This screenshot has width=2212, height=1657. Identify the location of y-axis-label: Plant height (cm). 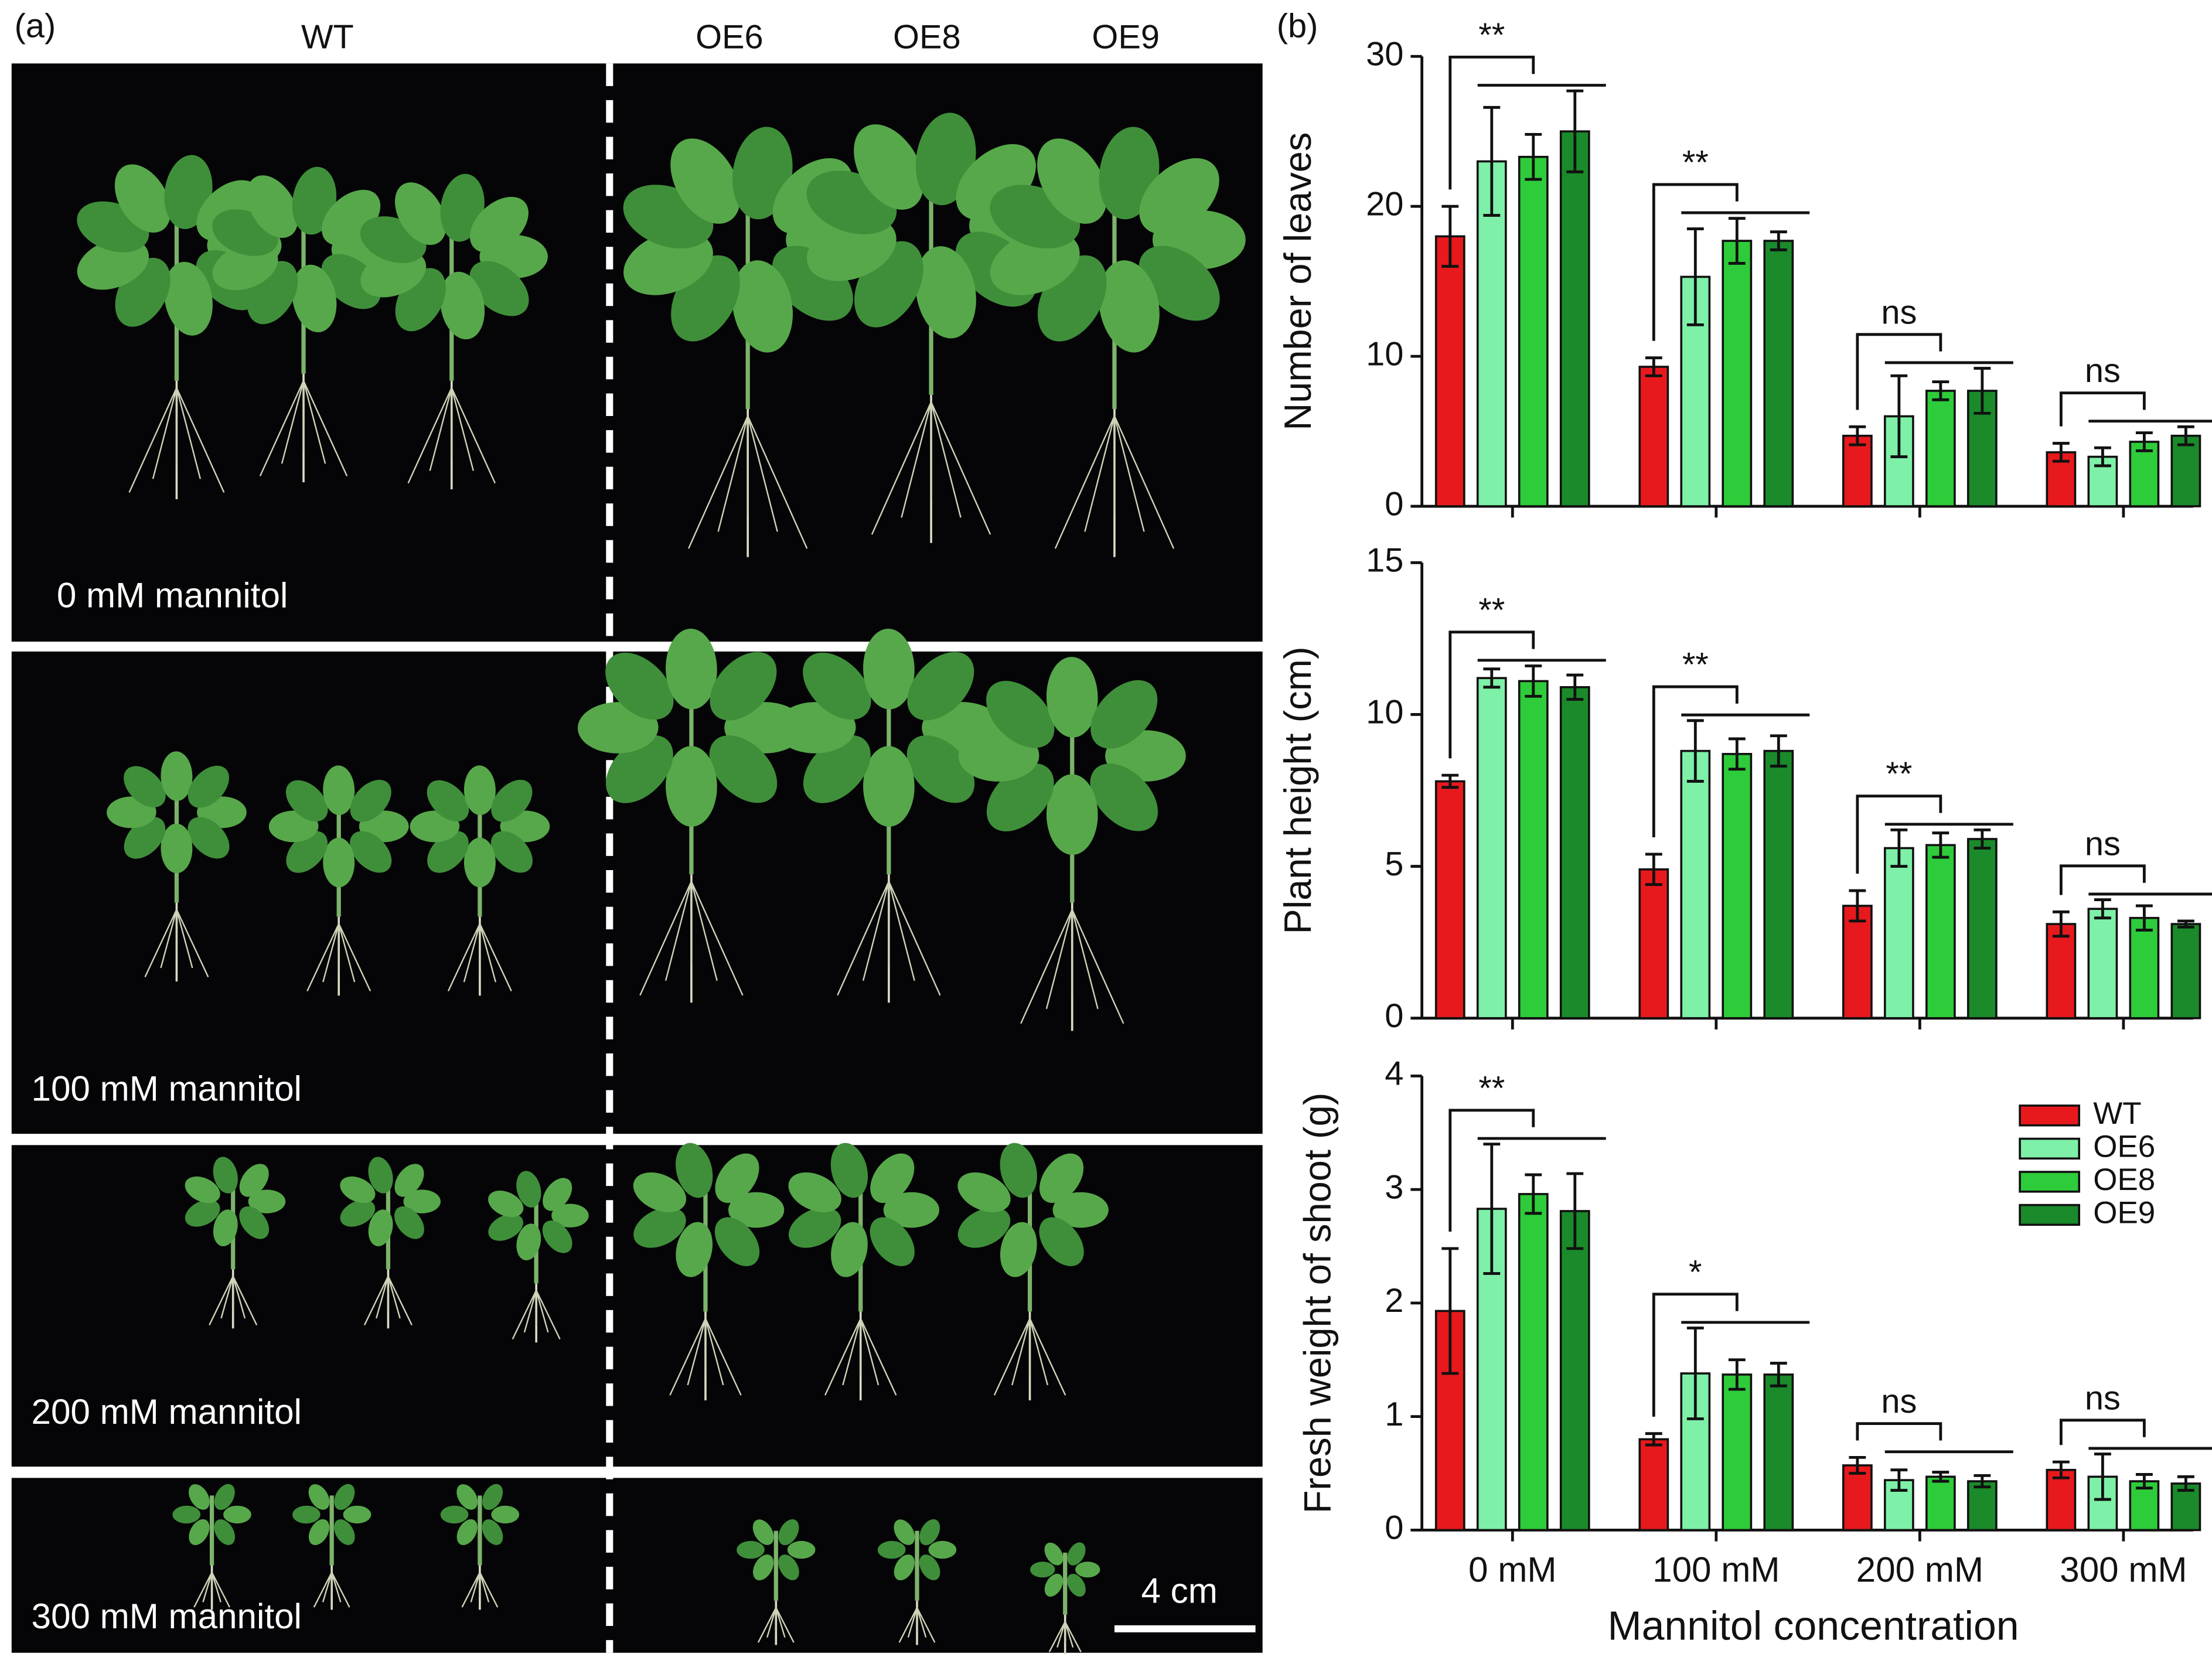
(1297, 790).